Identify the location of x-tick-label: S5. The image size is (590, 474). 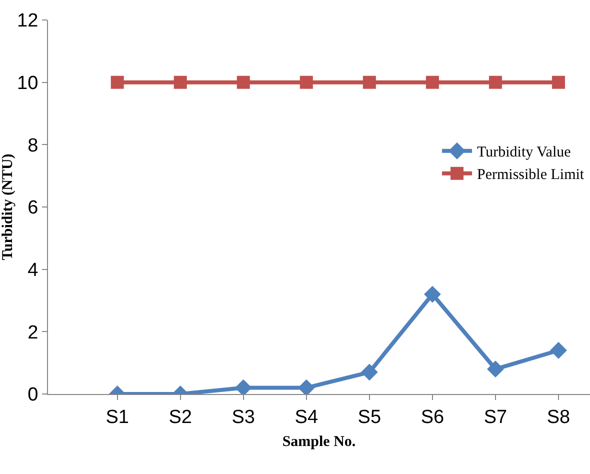
(370, 417).